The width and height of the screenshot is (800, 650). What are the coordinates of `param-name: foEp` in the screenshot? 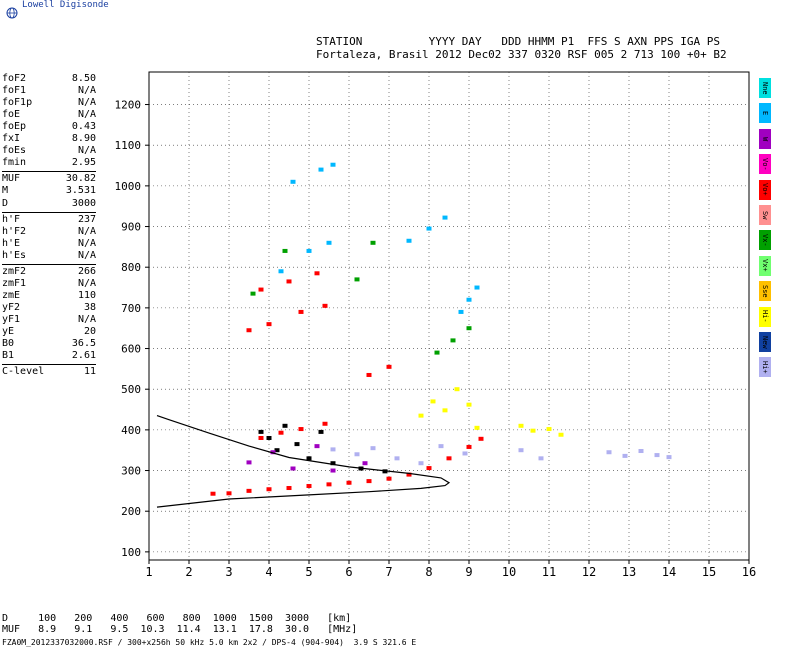 It's located at (14, 127).